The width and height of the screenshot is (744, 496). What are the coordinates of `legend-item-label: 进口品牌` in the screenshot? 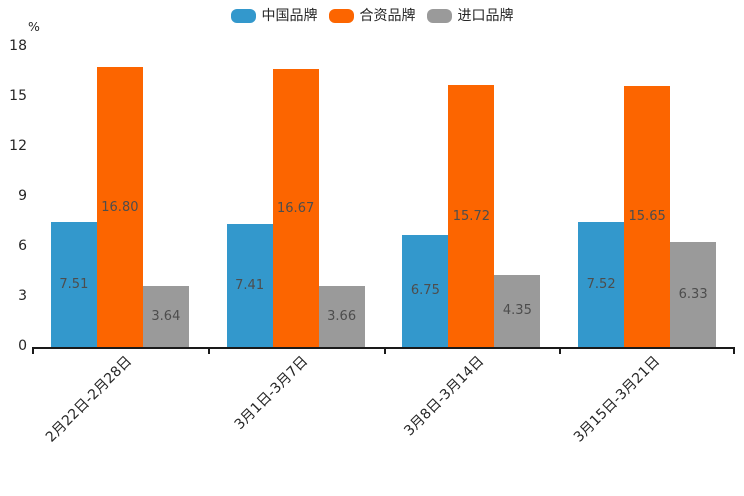 It's located at (485, 16).